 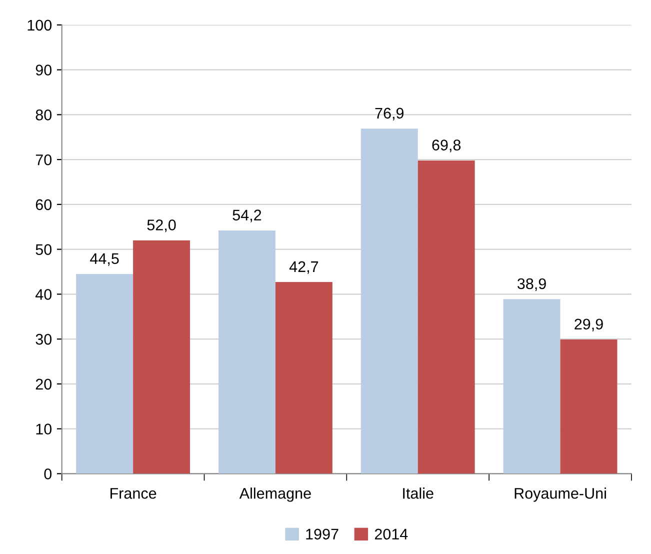 I want to click on y-tick-label: 30, so click(x=44, y=339).